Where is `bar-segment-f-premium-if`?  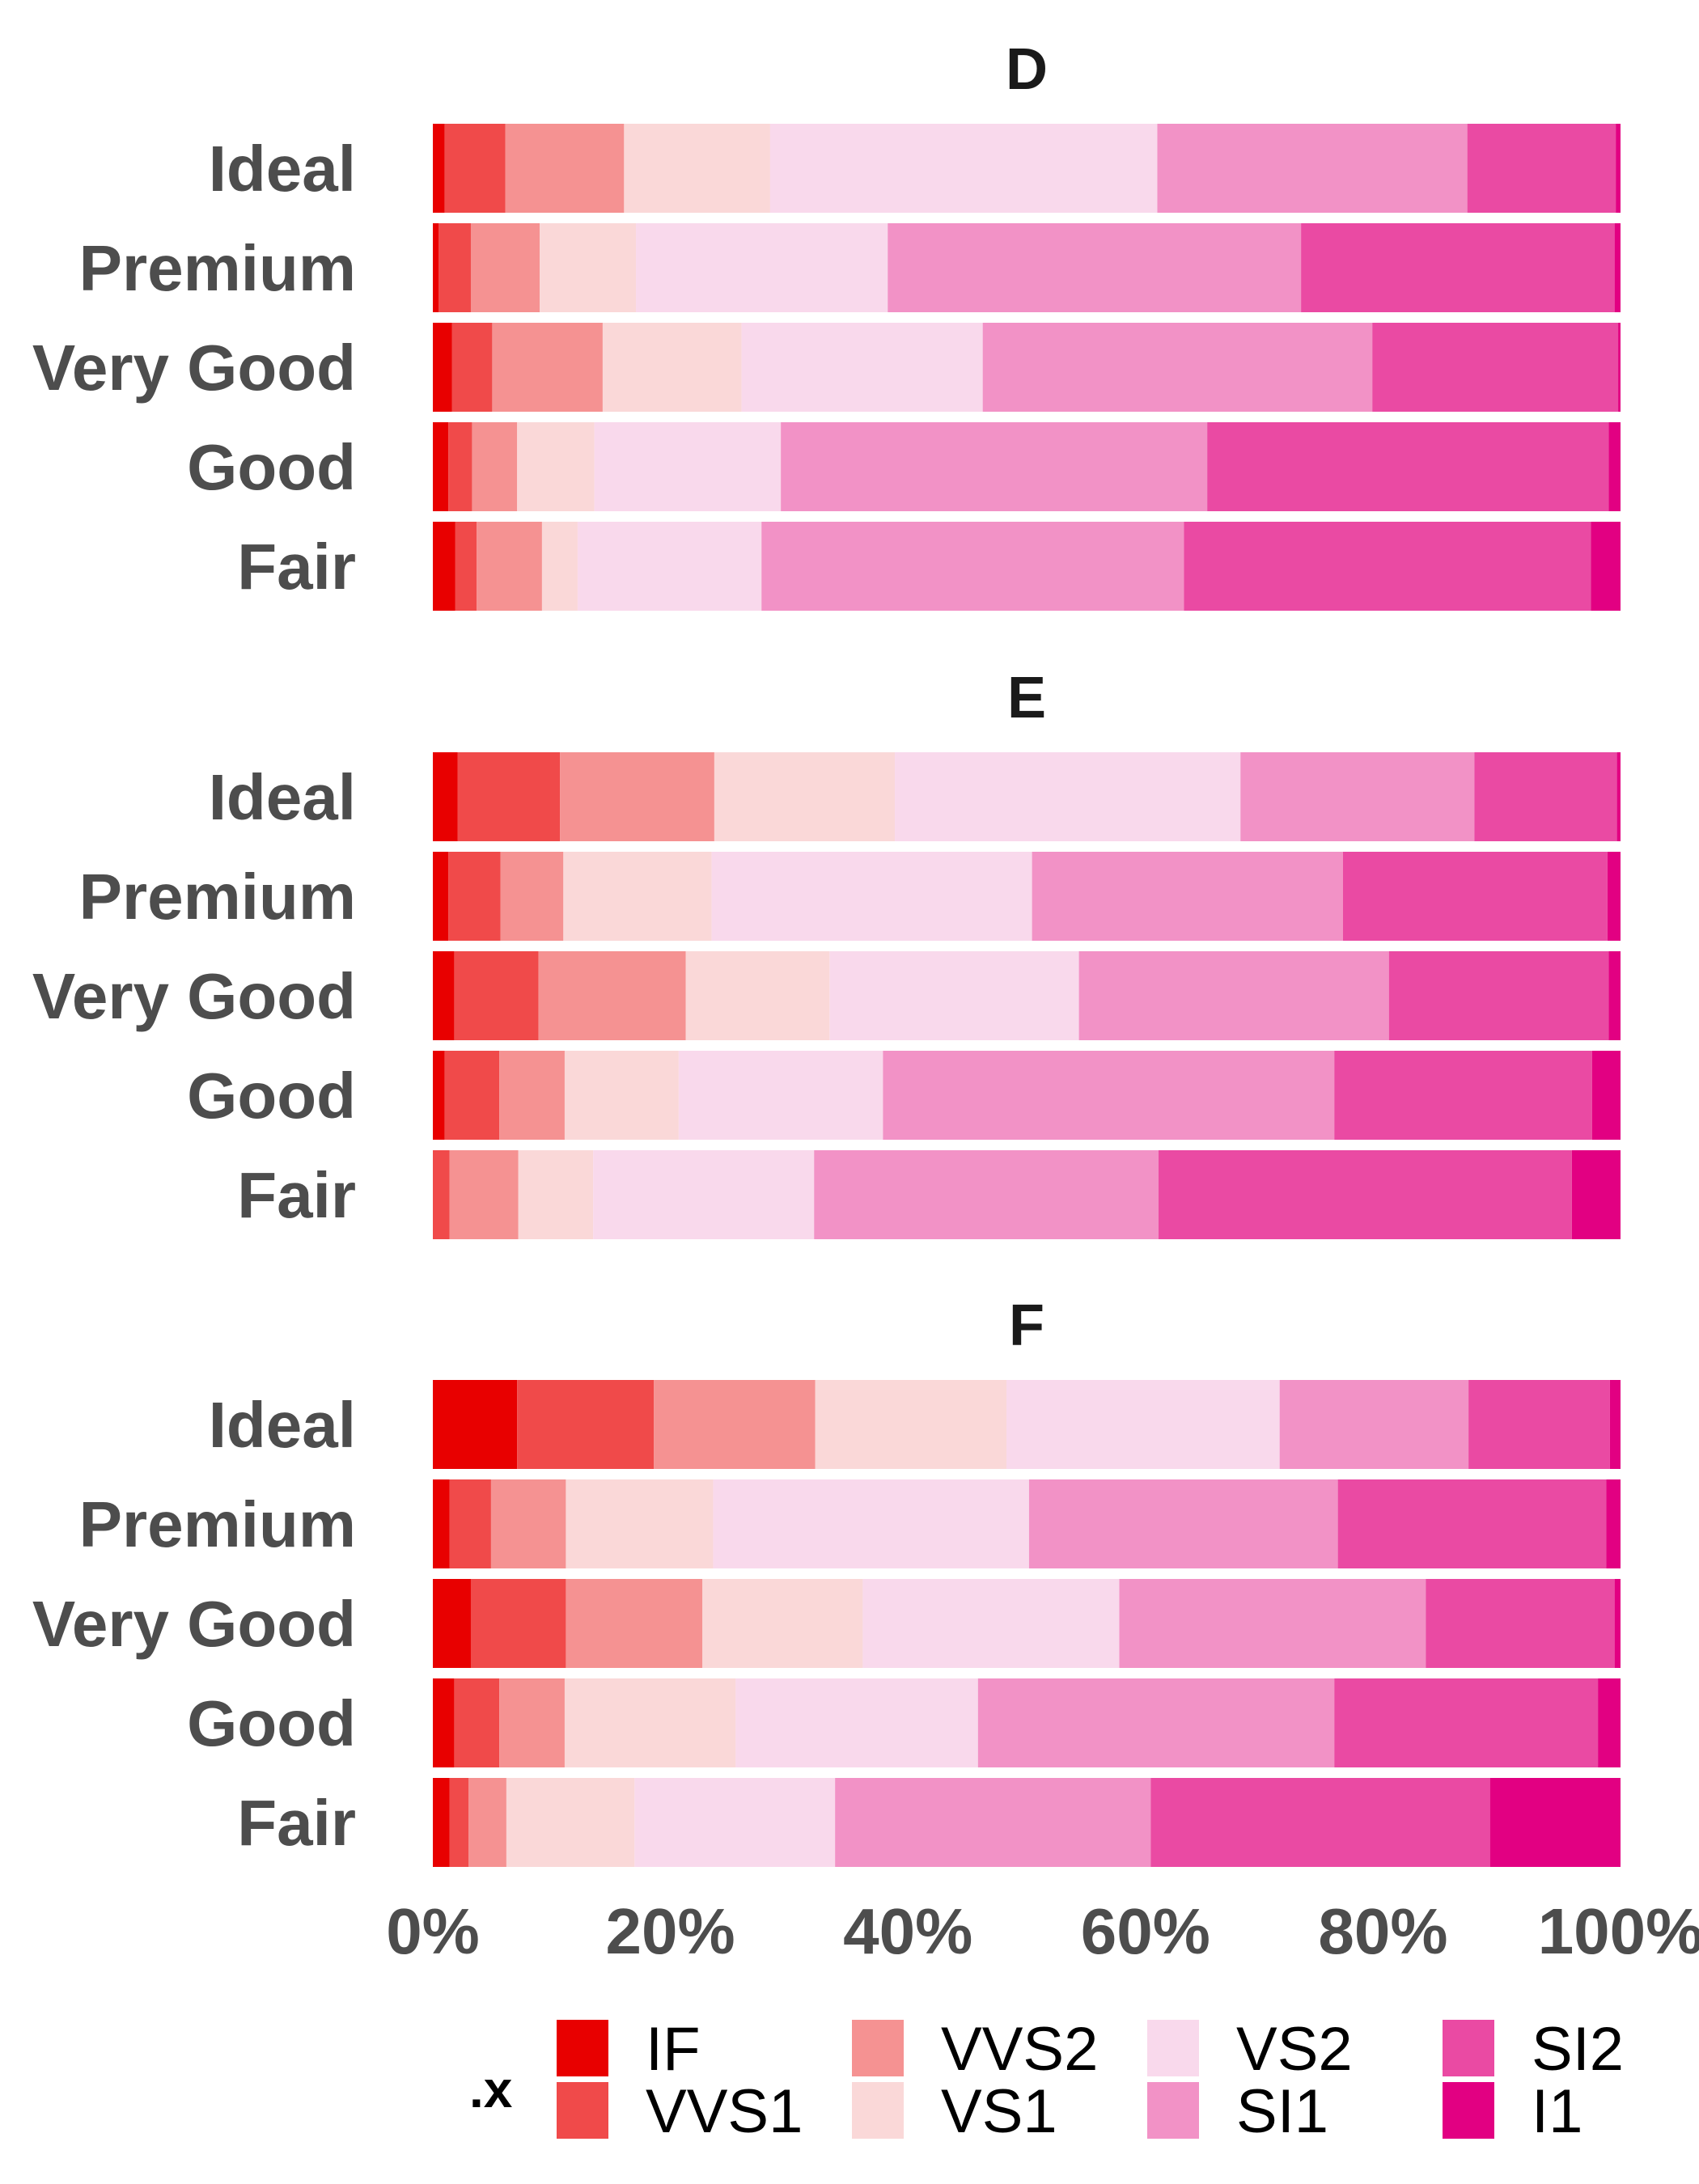 bar-segment-f-premium-if is located at coordinates (441, 1523).